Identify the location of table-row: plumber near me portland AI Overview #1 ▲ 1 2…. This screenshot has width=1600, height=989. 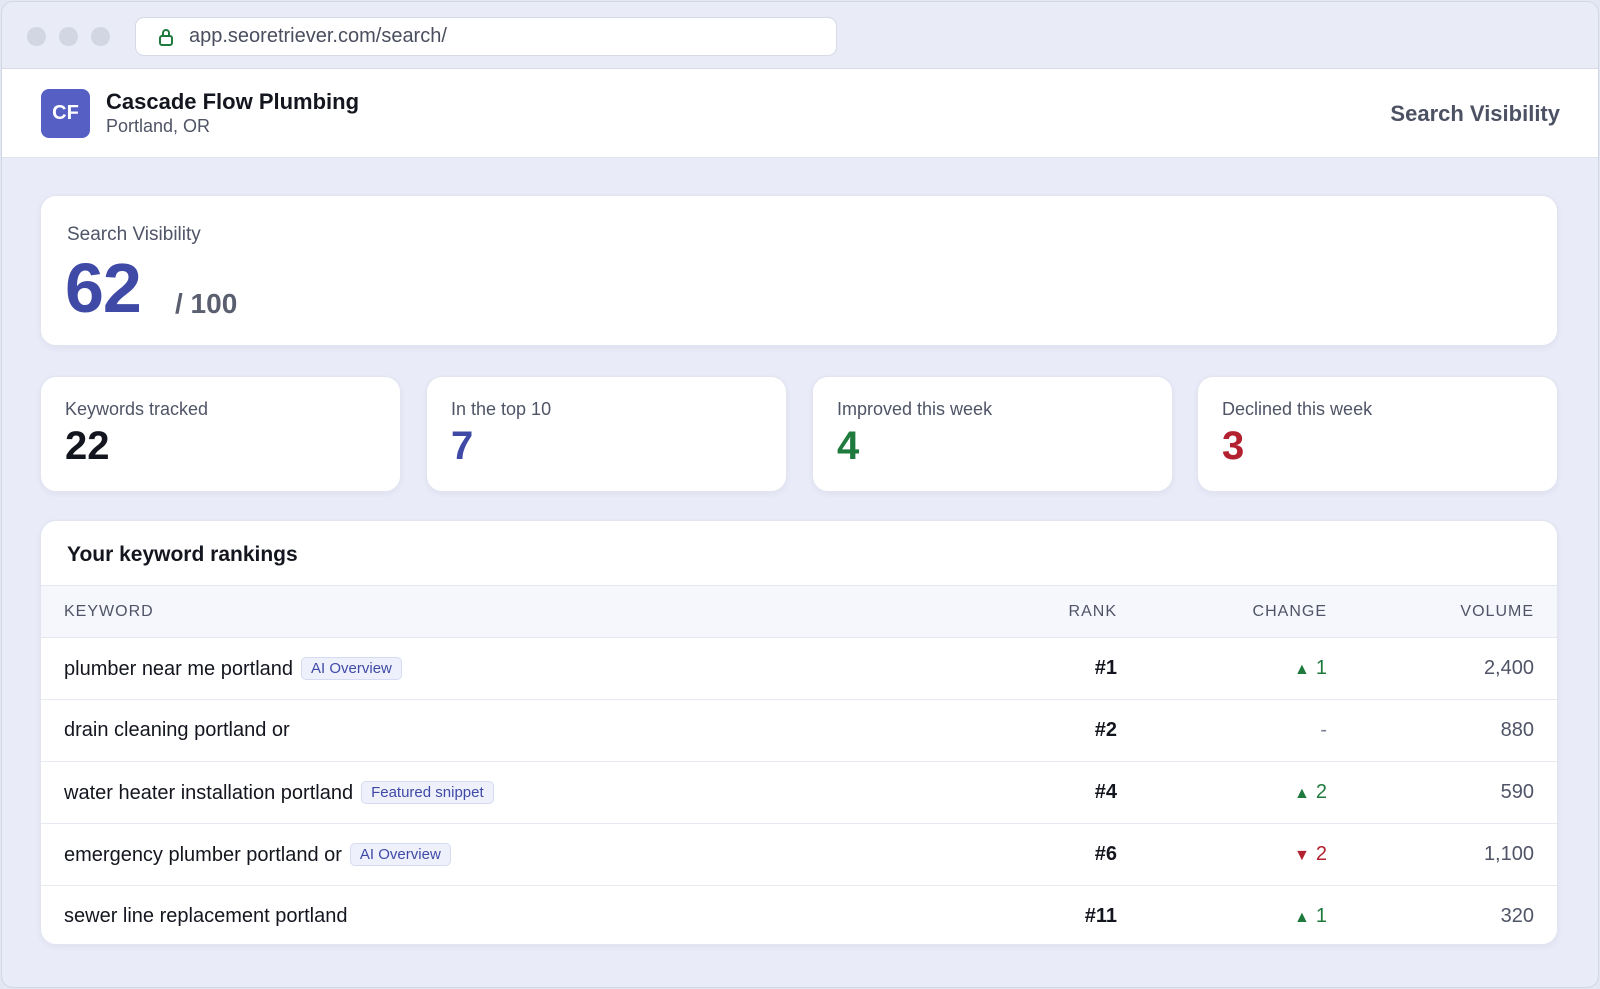
(799, 669).